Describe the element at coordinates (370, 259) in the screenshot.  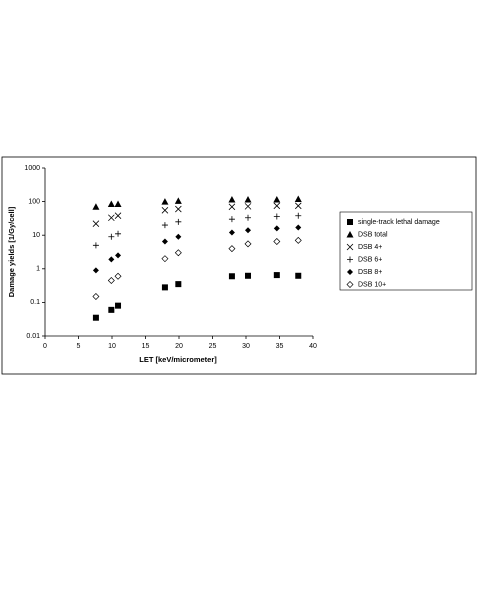
I see `legend-label: DSB 6+` at that location.